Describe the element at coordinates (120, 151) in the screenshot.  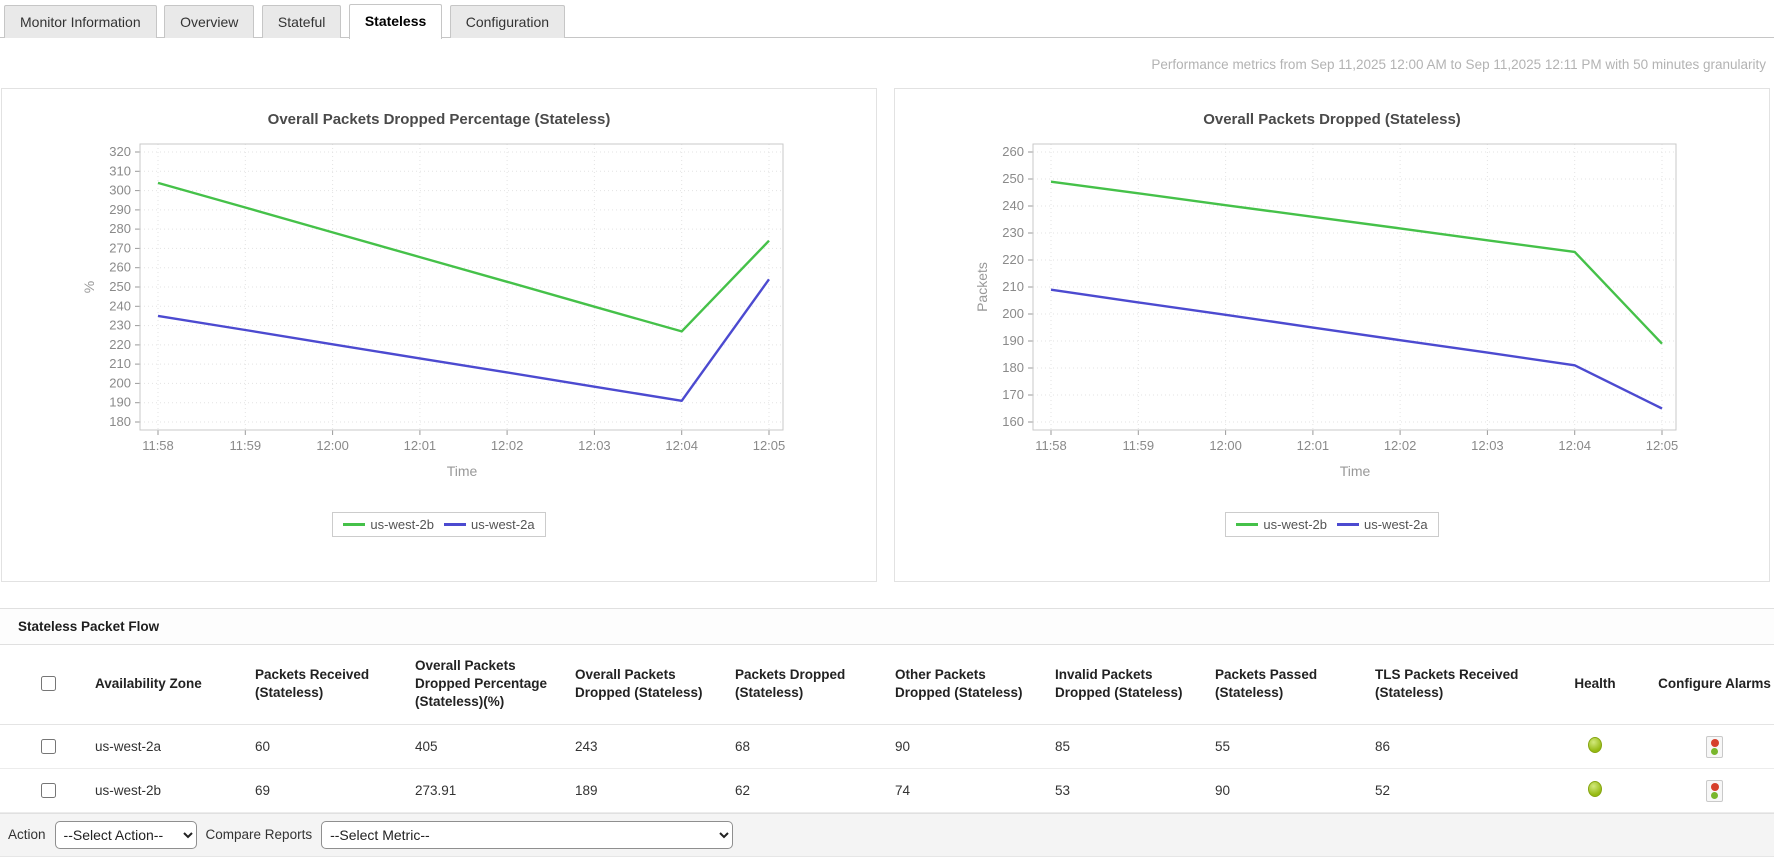
I see `svg-text: 320` at that location.